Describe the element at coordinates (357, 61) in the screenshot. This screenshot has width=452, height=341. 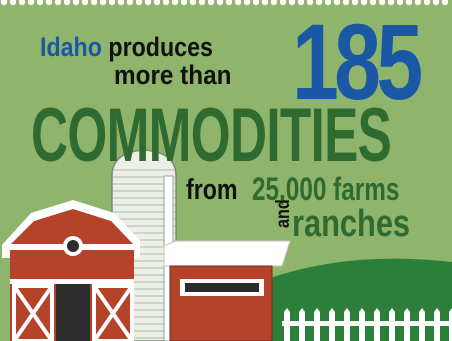
I see `commodity-count: 185` at that location.